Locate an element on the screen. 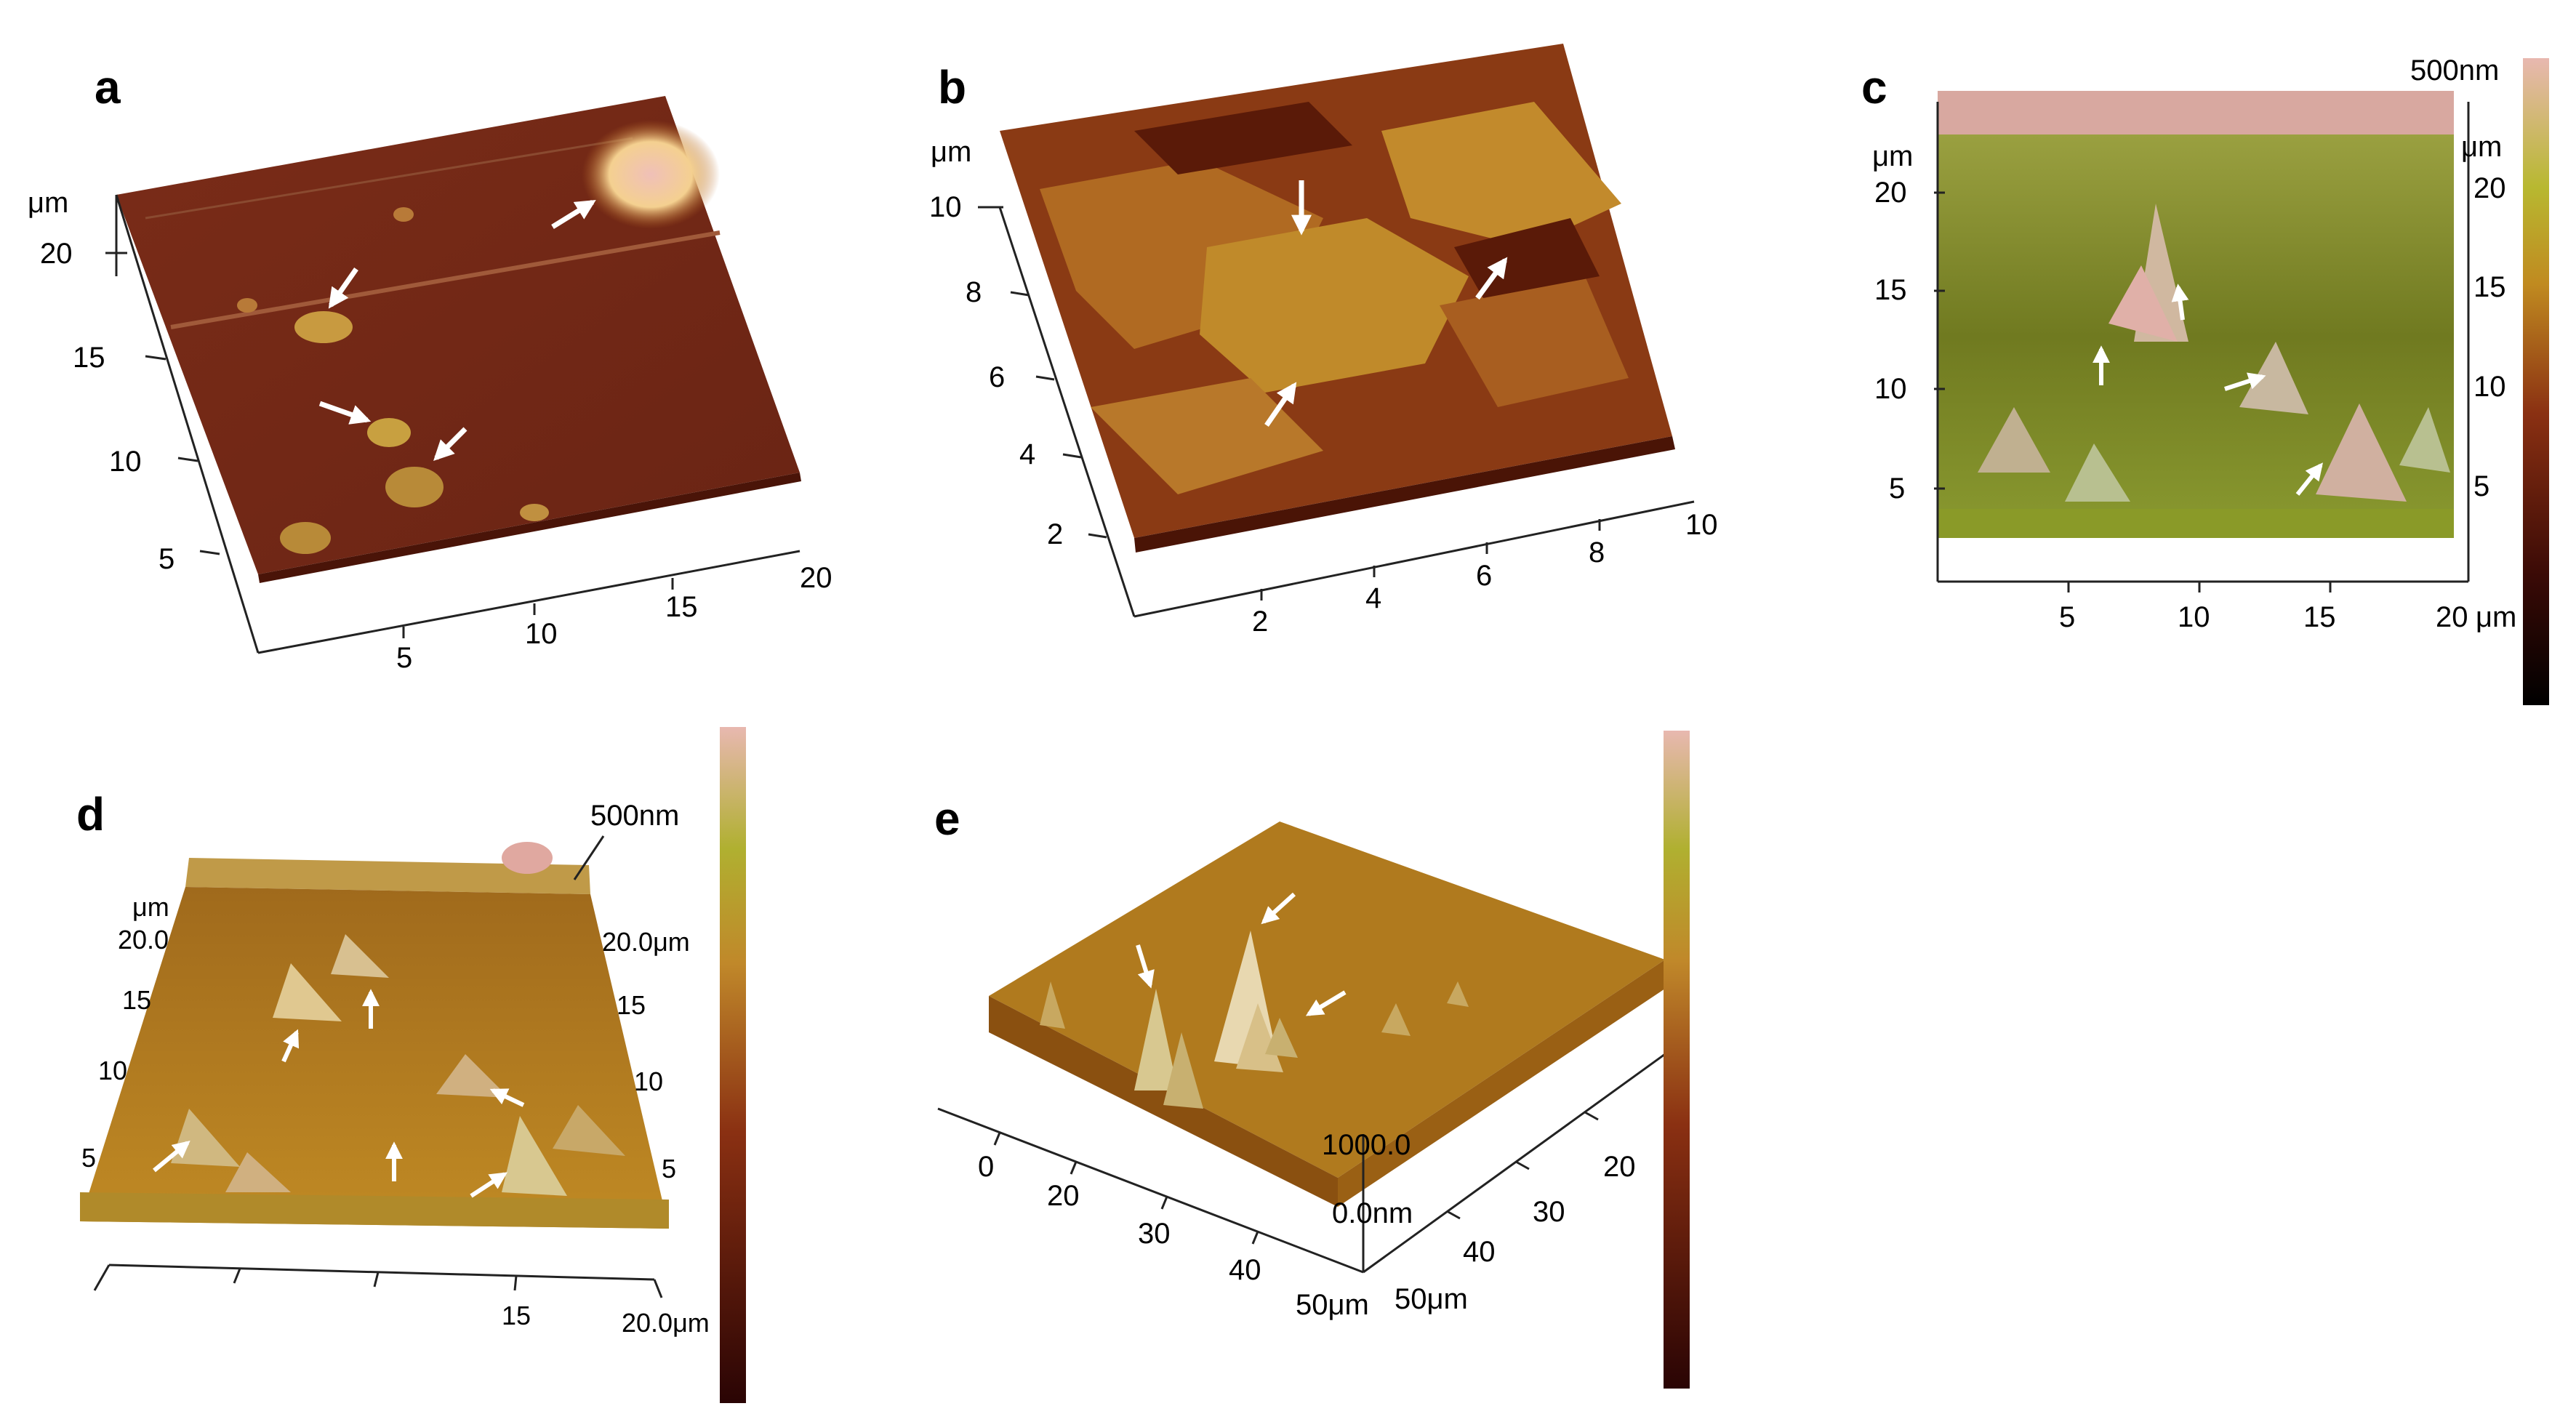 The image size is (2576, 1422). panel-b-y-axis is located at coordinates (1067, 411).